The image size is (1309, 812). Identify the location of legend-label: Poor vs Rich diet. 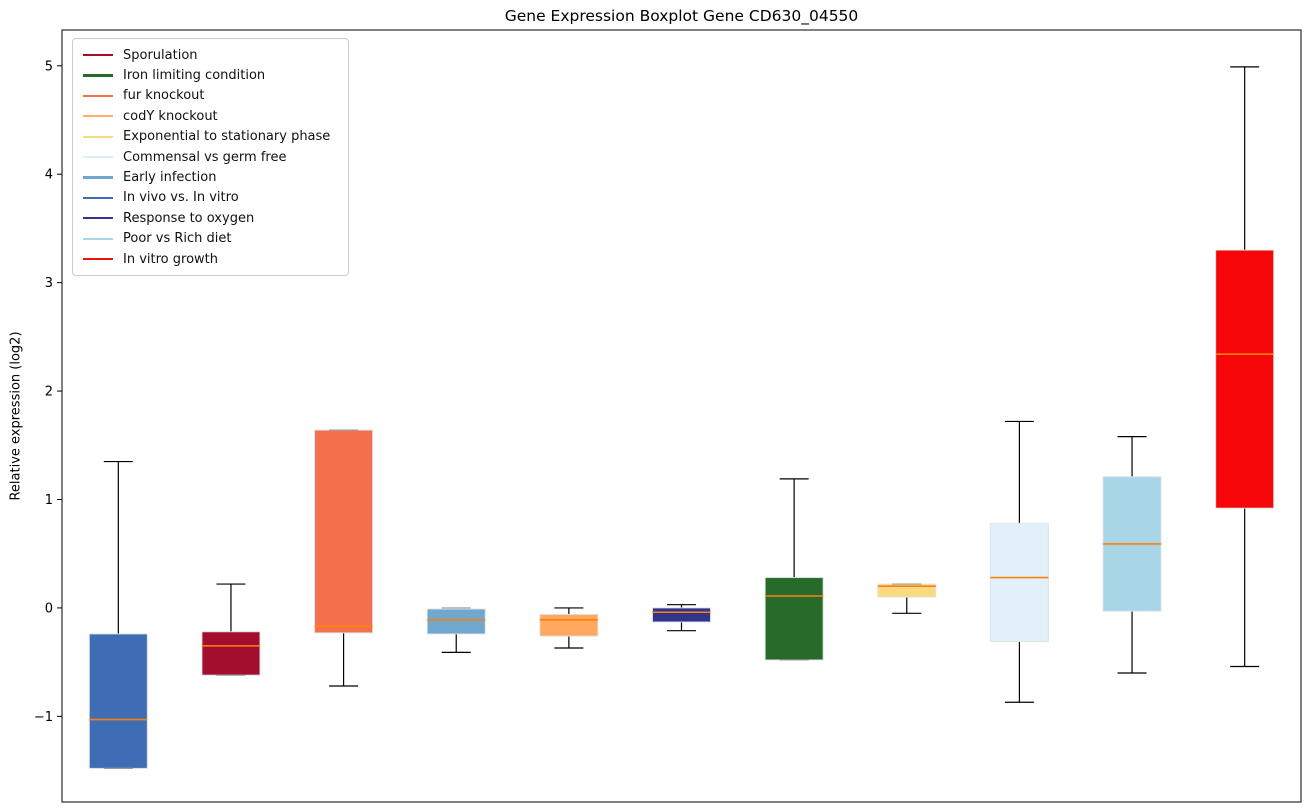
(177, 239).